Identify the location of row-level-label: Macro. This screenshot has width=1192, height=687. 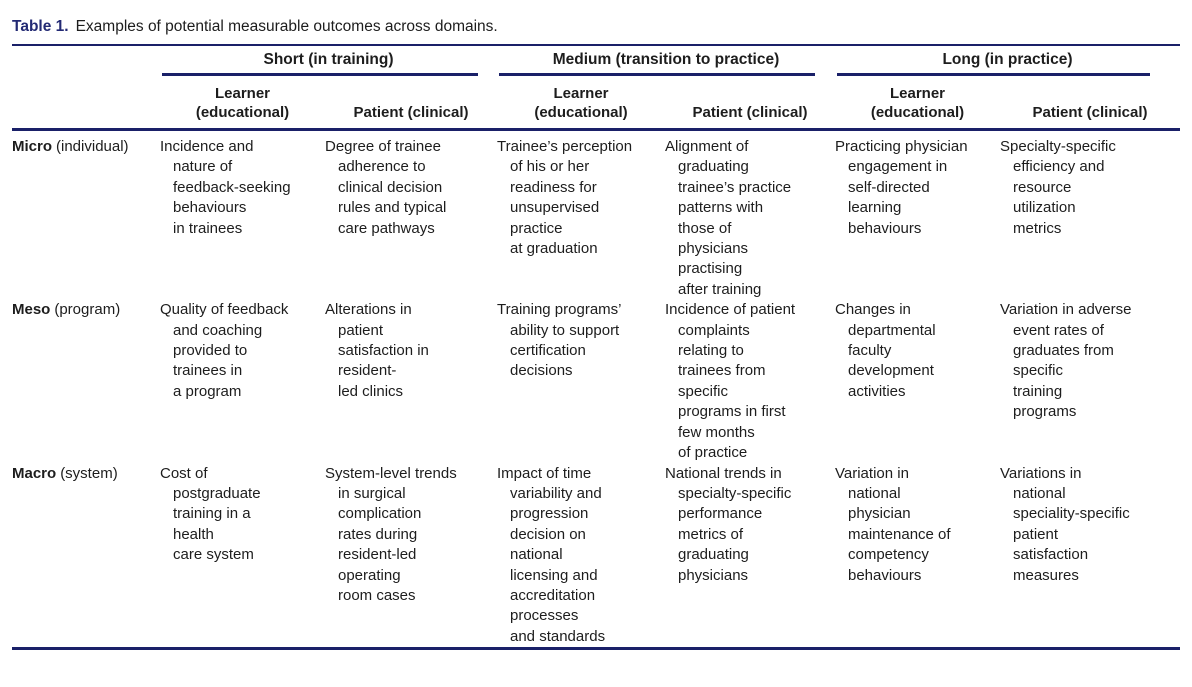
(34, 473).